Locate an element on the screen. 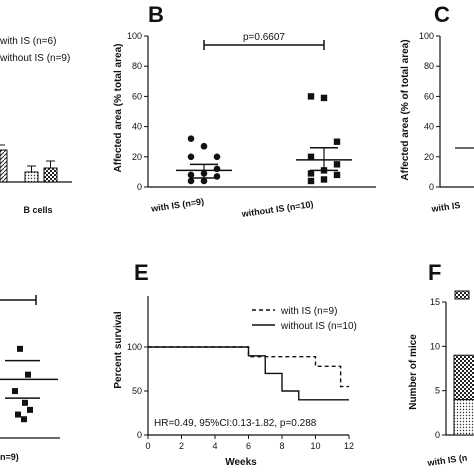 This screenshot has width=474, height=474. panel-e-hr-annotation: HR=0.49, 95%CI:0.13-1.82, p=0.288 is located at coordinates (235, 423).